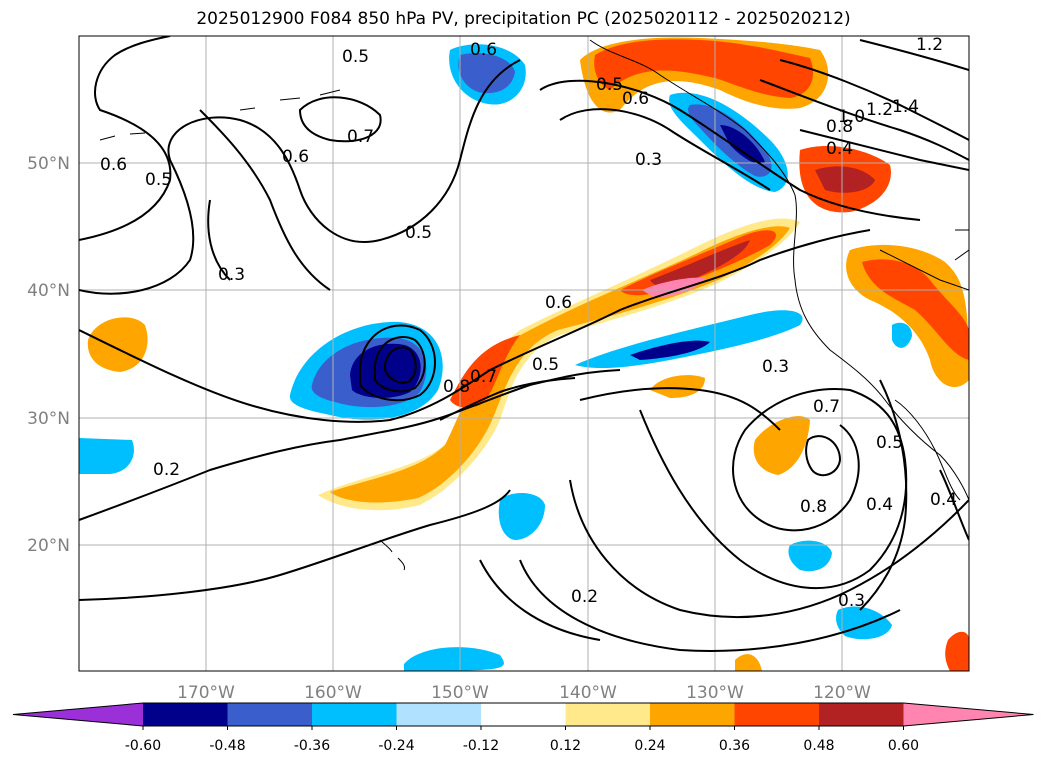 This screenshot has width=1047, height=765. I want to click on lat-tick-label: 40°N, so click(48, 291).